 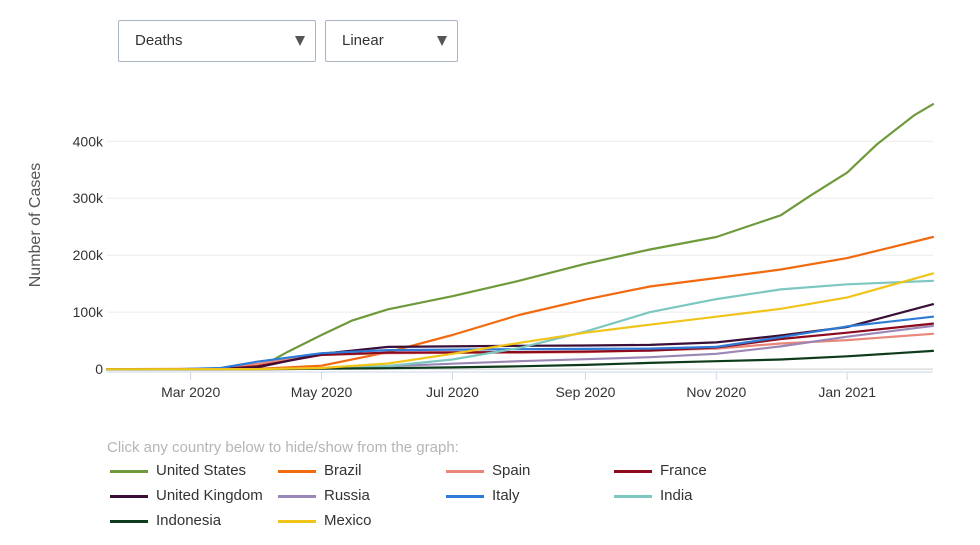 I want to click on legend-label: Russia, so click(x=347, y=495).